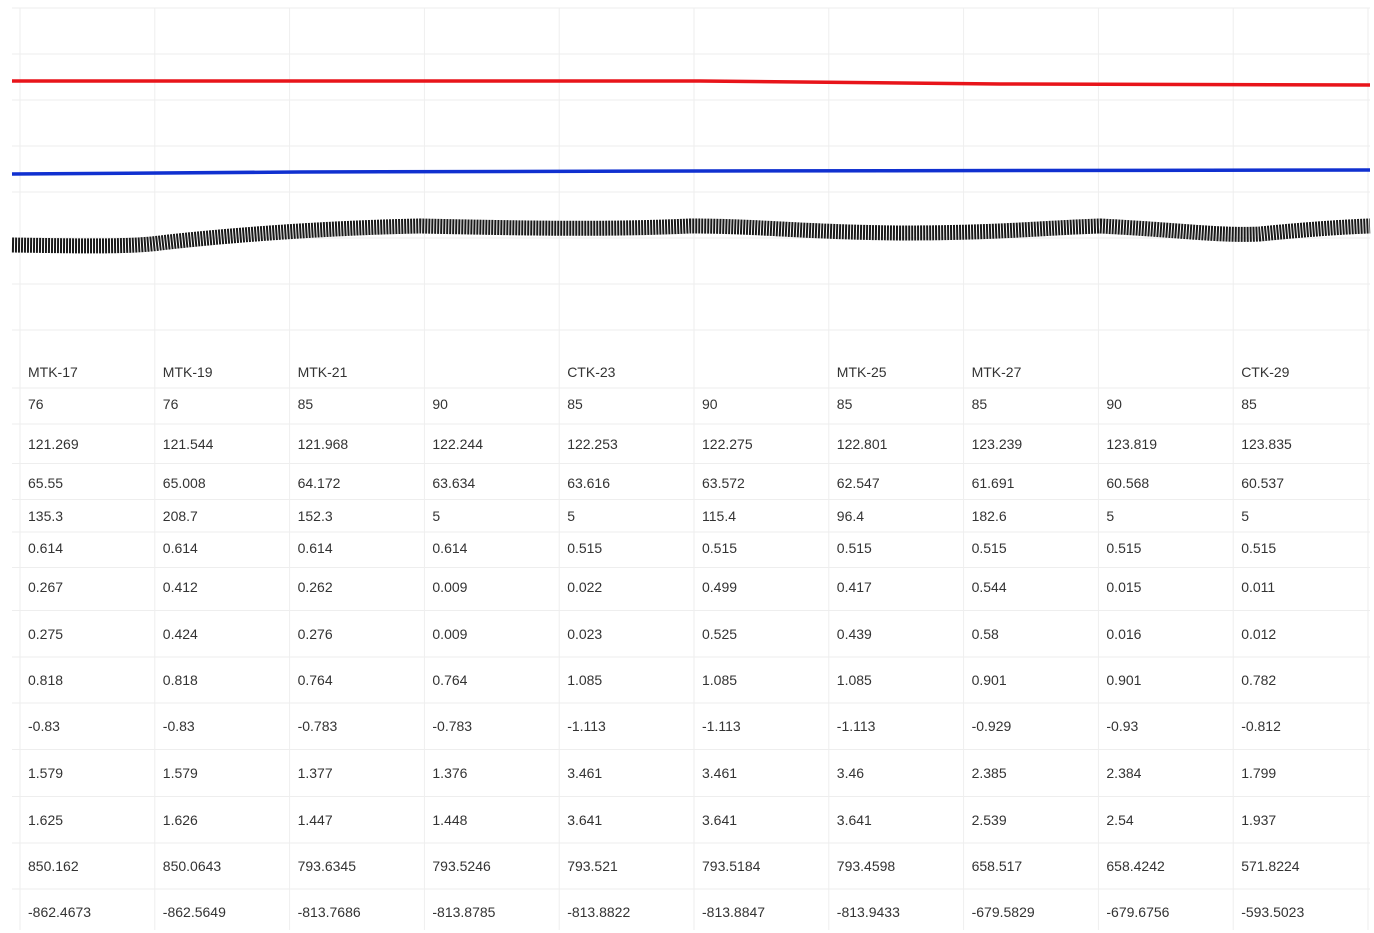  Describe the element at coordinates (592, 444) in the screenshot. I see `table-cell: 122.253` at that location.